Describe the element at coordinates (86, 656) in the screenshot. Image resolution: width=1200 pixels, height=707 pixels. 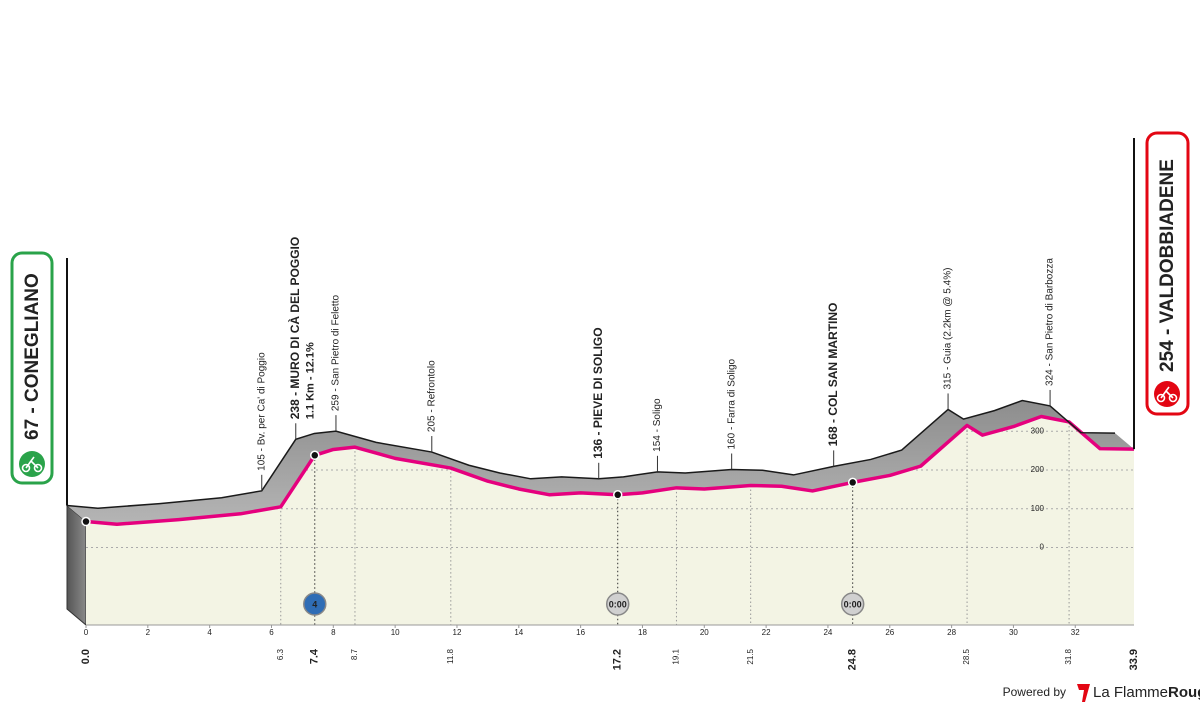
I see `km-label: 0.0` at that location.